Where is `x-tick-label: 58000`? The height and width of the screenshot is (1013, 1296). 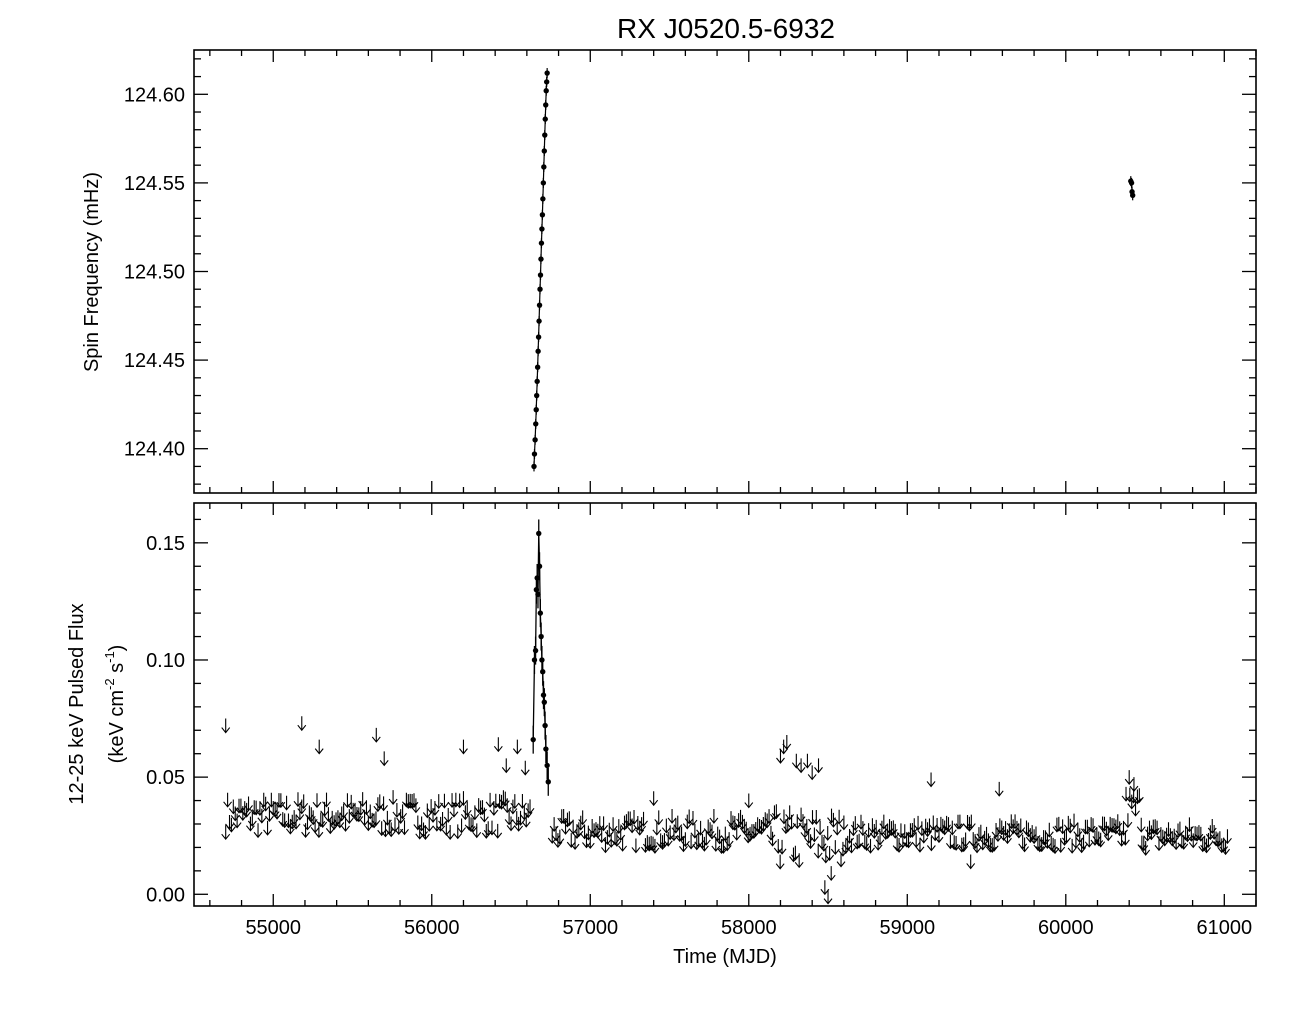 x-tick-label: 58000 is located at coordinates (749, 928).